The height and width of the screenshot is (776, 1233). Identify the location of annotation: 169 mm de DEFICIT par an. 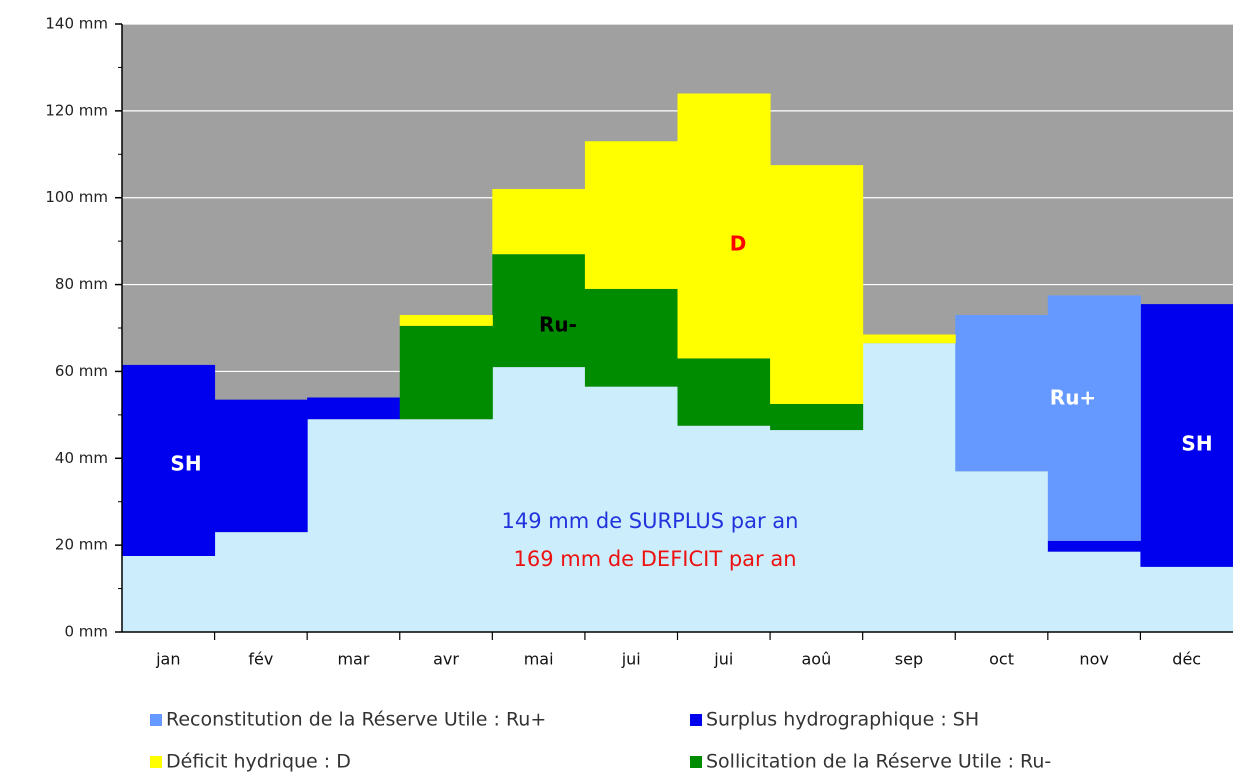
(654, 559).